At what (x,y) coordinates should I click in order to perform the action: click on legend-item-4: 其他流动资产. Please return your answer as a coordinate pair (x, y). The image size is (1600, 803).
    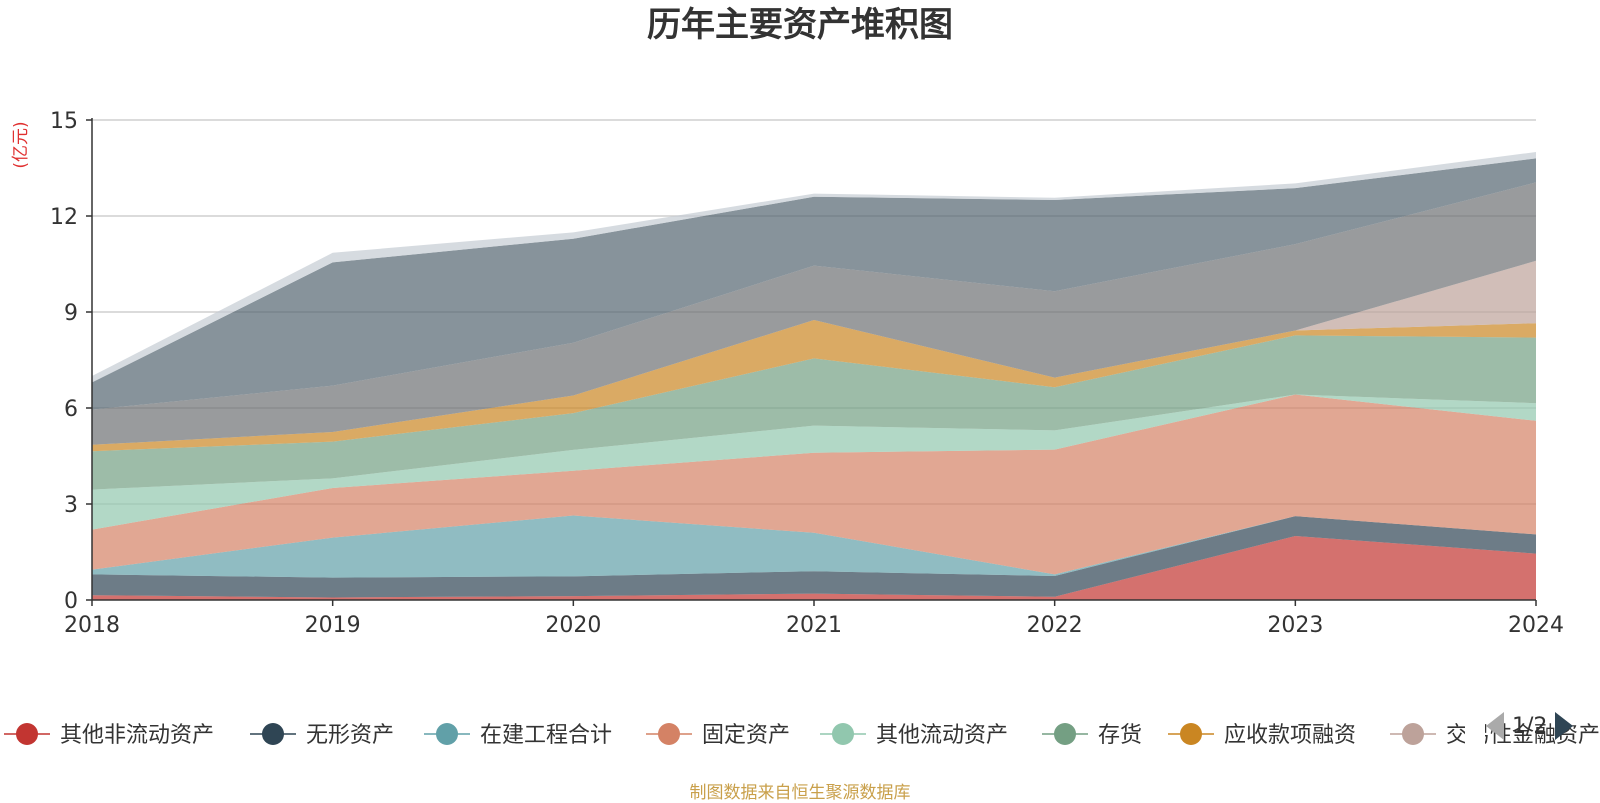
    Looking at the image, I should click on (914, 735).